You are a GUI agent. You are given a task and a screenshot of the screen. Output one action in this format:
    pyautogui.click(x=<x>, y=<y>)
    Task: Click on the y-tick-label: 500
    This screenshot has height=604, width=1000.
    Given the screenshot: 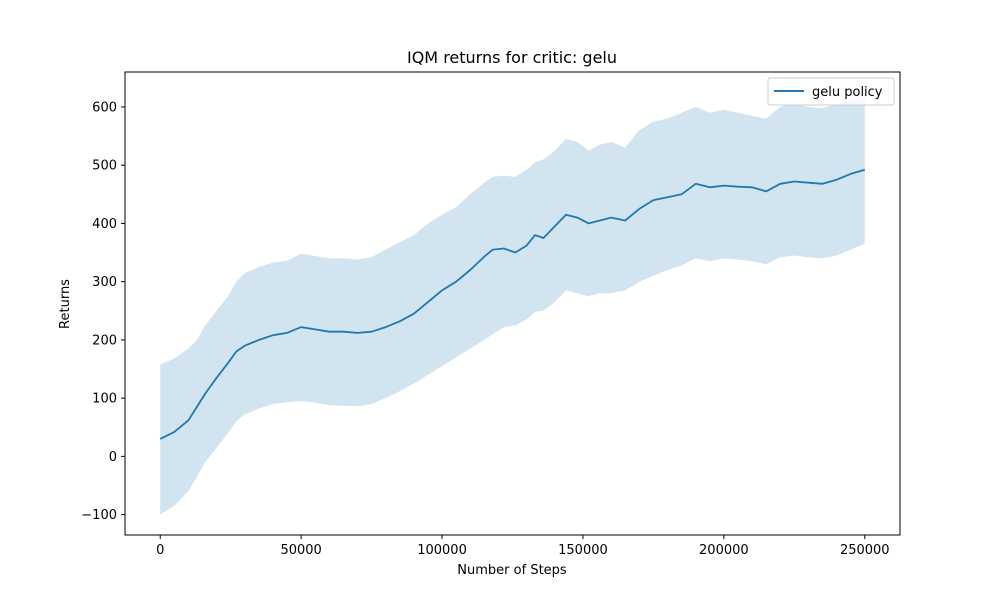 What is the action you would take?
    pyautogui.click(x=104, y=166)
    